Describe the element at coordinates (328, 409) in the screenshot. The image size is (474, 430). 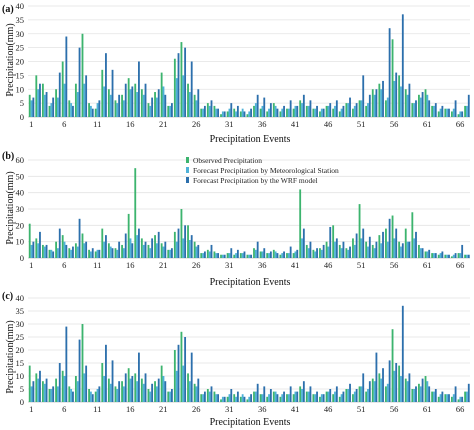
I see `x-tick-label: 46` at that location.